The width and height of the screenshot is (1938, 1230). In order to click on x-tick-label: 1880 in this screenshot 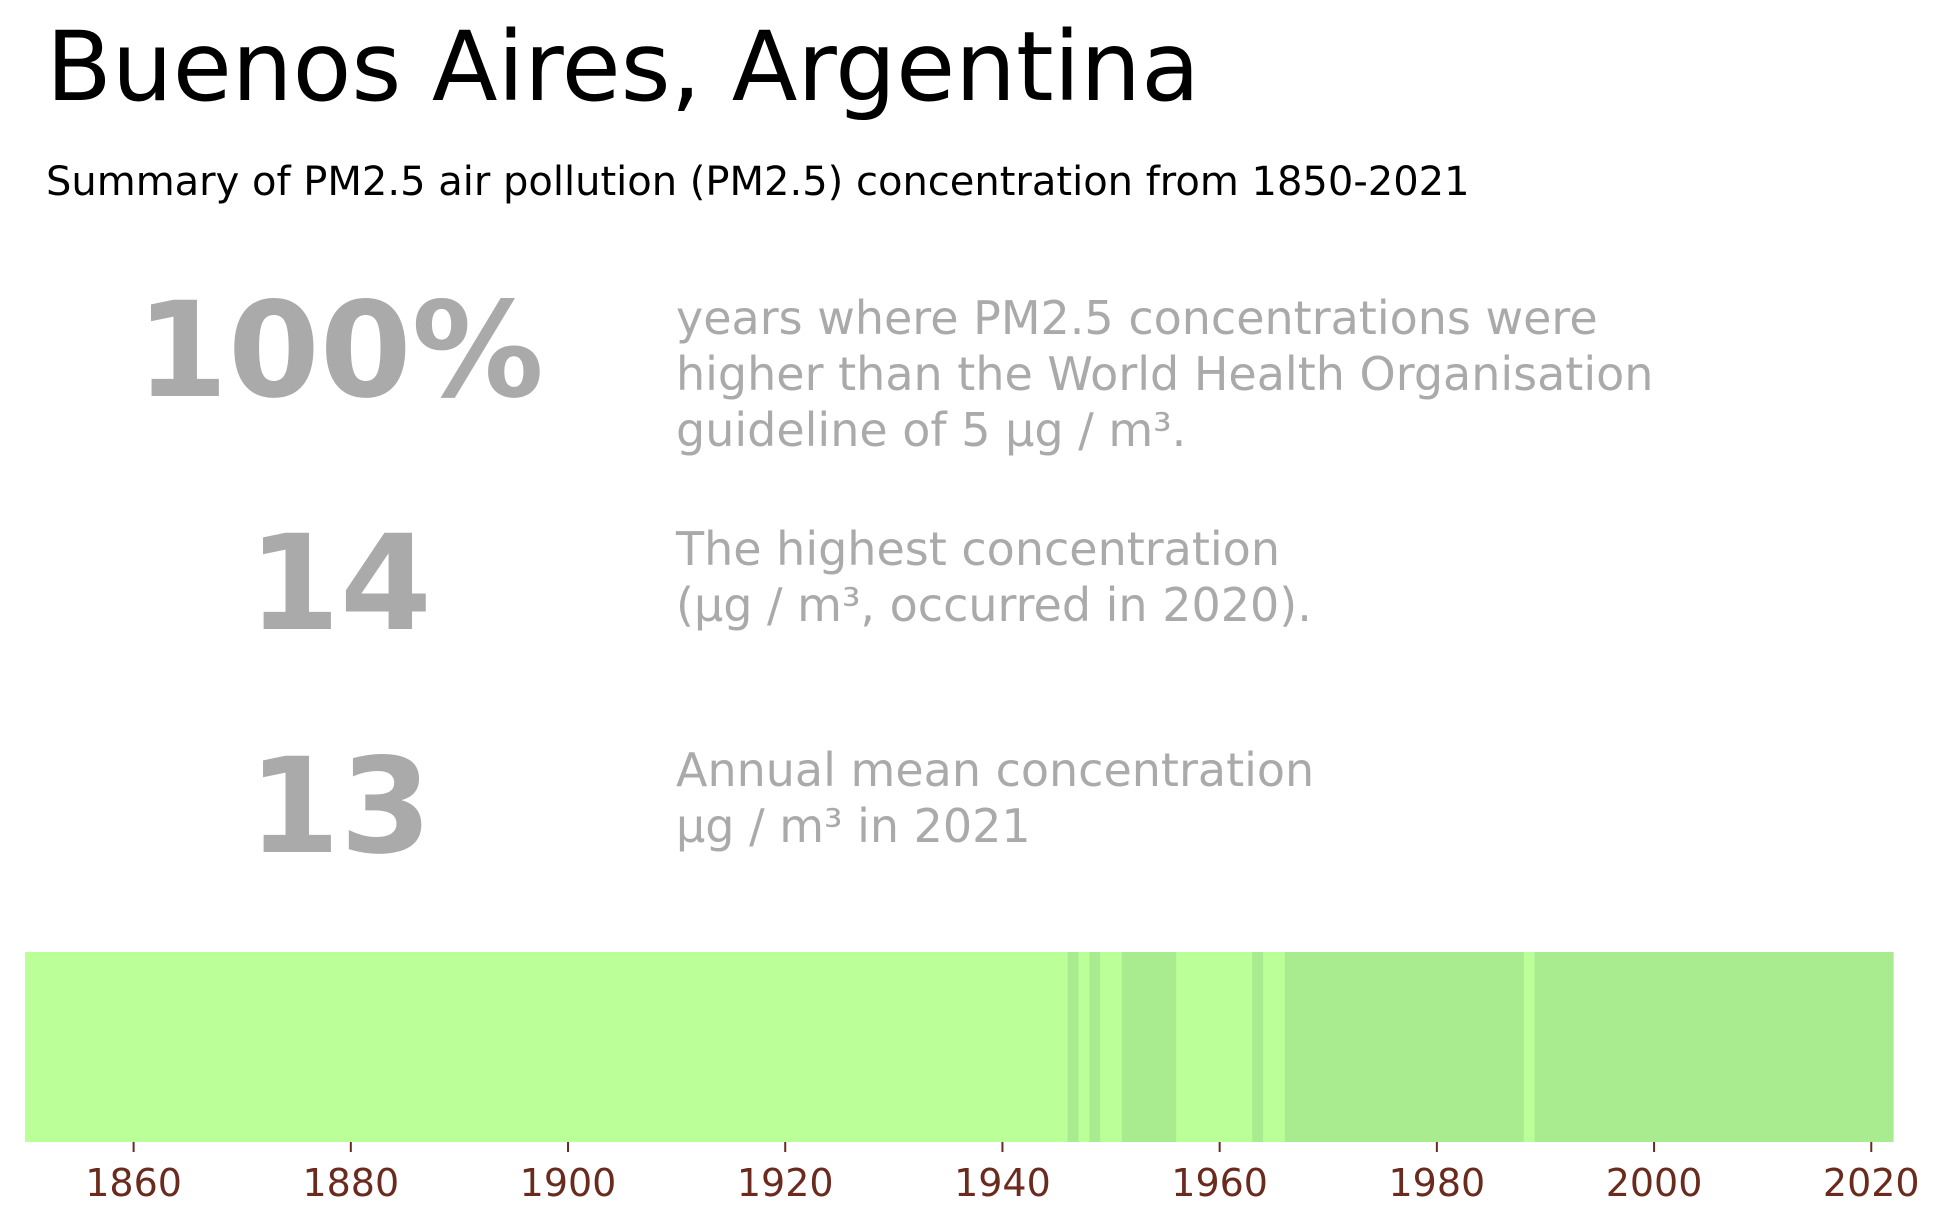, I will do `click(350, 1183)`.